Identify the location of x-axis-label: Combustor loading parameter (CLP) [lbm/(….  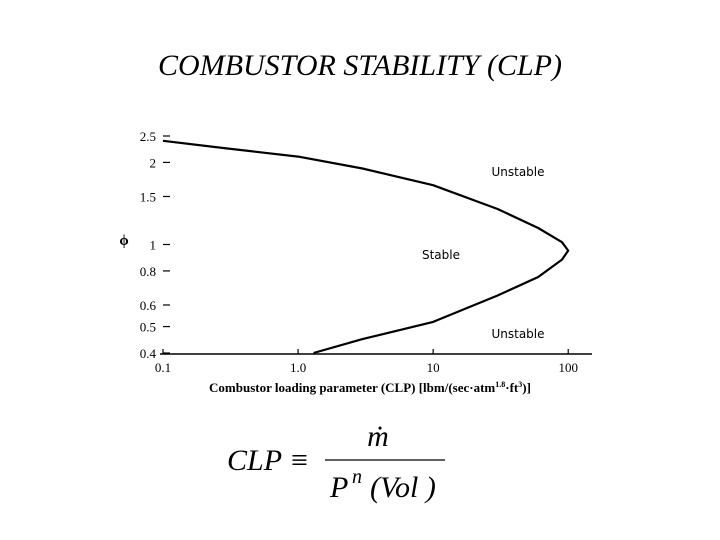
(370, 387).